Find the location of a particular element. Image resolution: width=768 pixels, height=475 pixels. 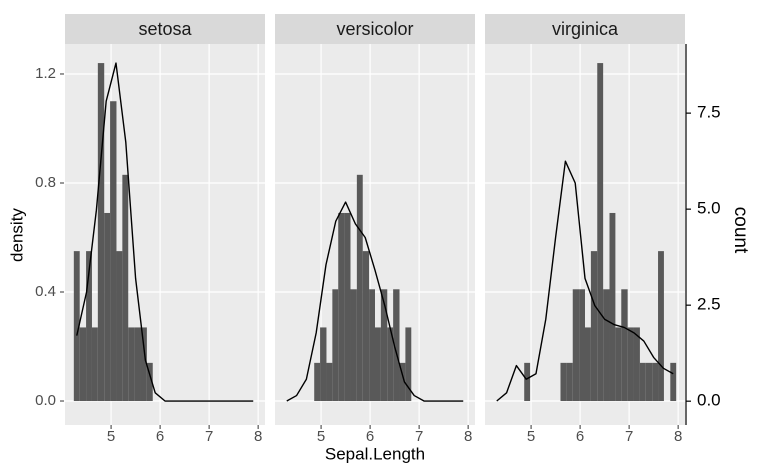

y-tick-label: 1.2 is located at coordinates (45, 73).